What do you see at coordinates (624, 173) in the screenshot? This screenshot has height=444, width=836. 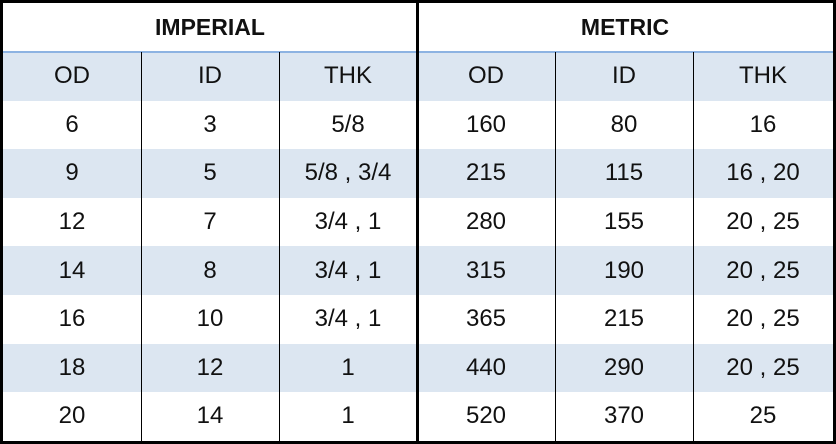 I see `table-cell: 115` at bounding box center [624, 173].